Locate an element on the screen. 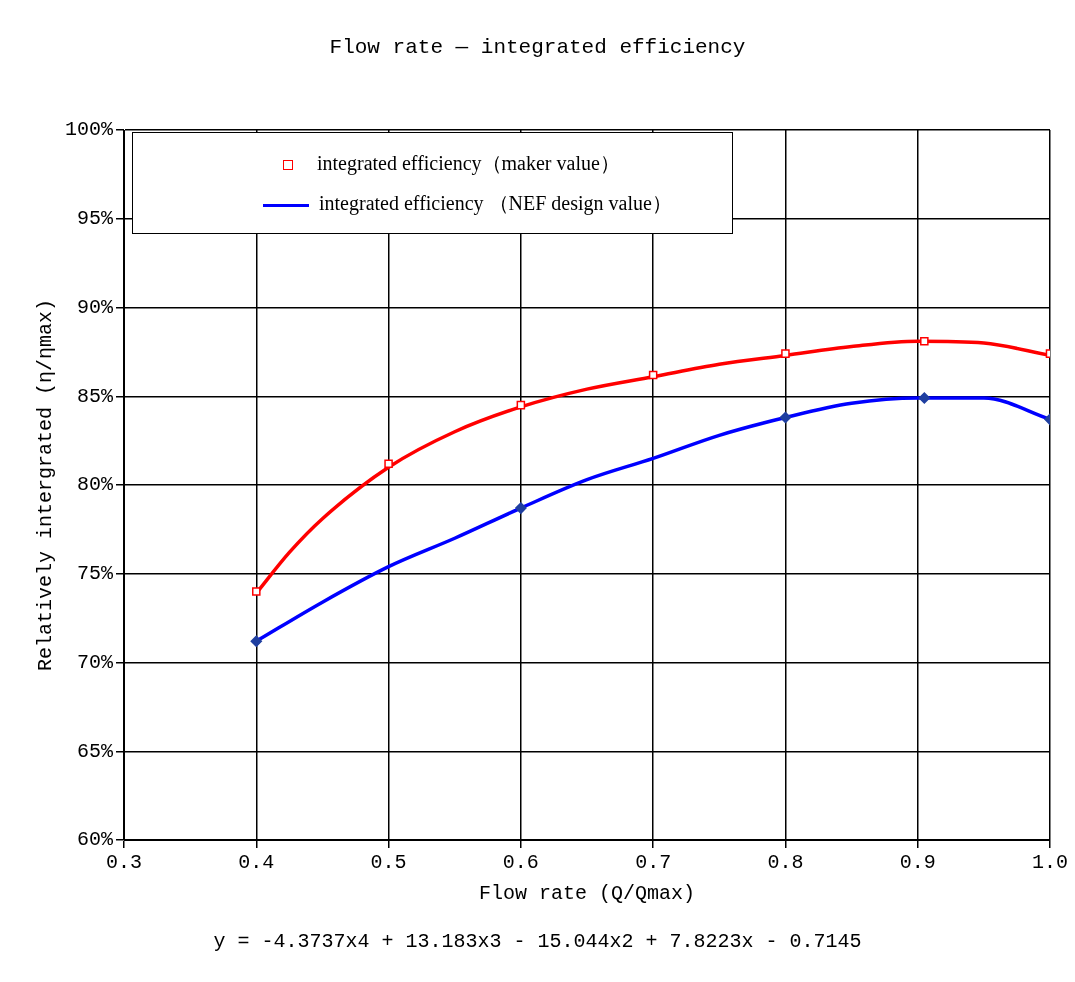 This screenshot has width=1075, height=982. chart-title: Flow rate — integrated efficiency is located at coordinates (537, 47).